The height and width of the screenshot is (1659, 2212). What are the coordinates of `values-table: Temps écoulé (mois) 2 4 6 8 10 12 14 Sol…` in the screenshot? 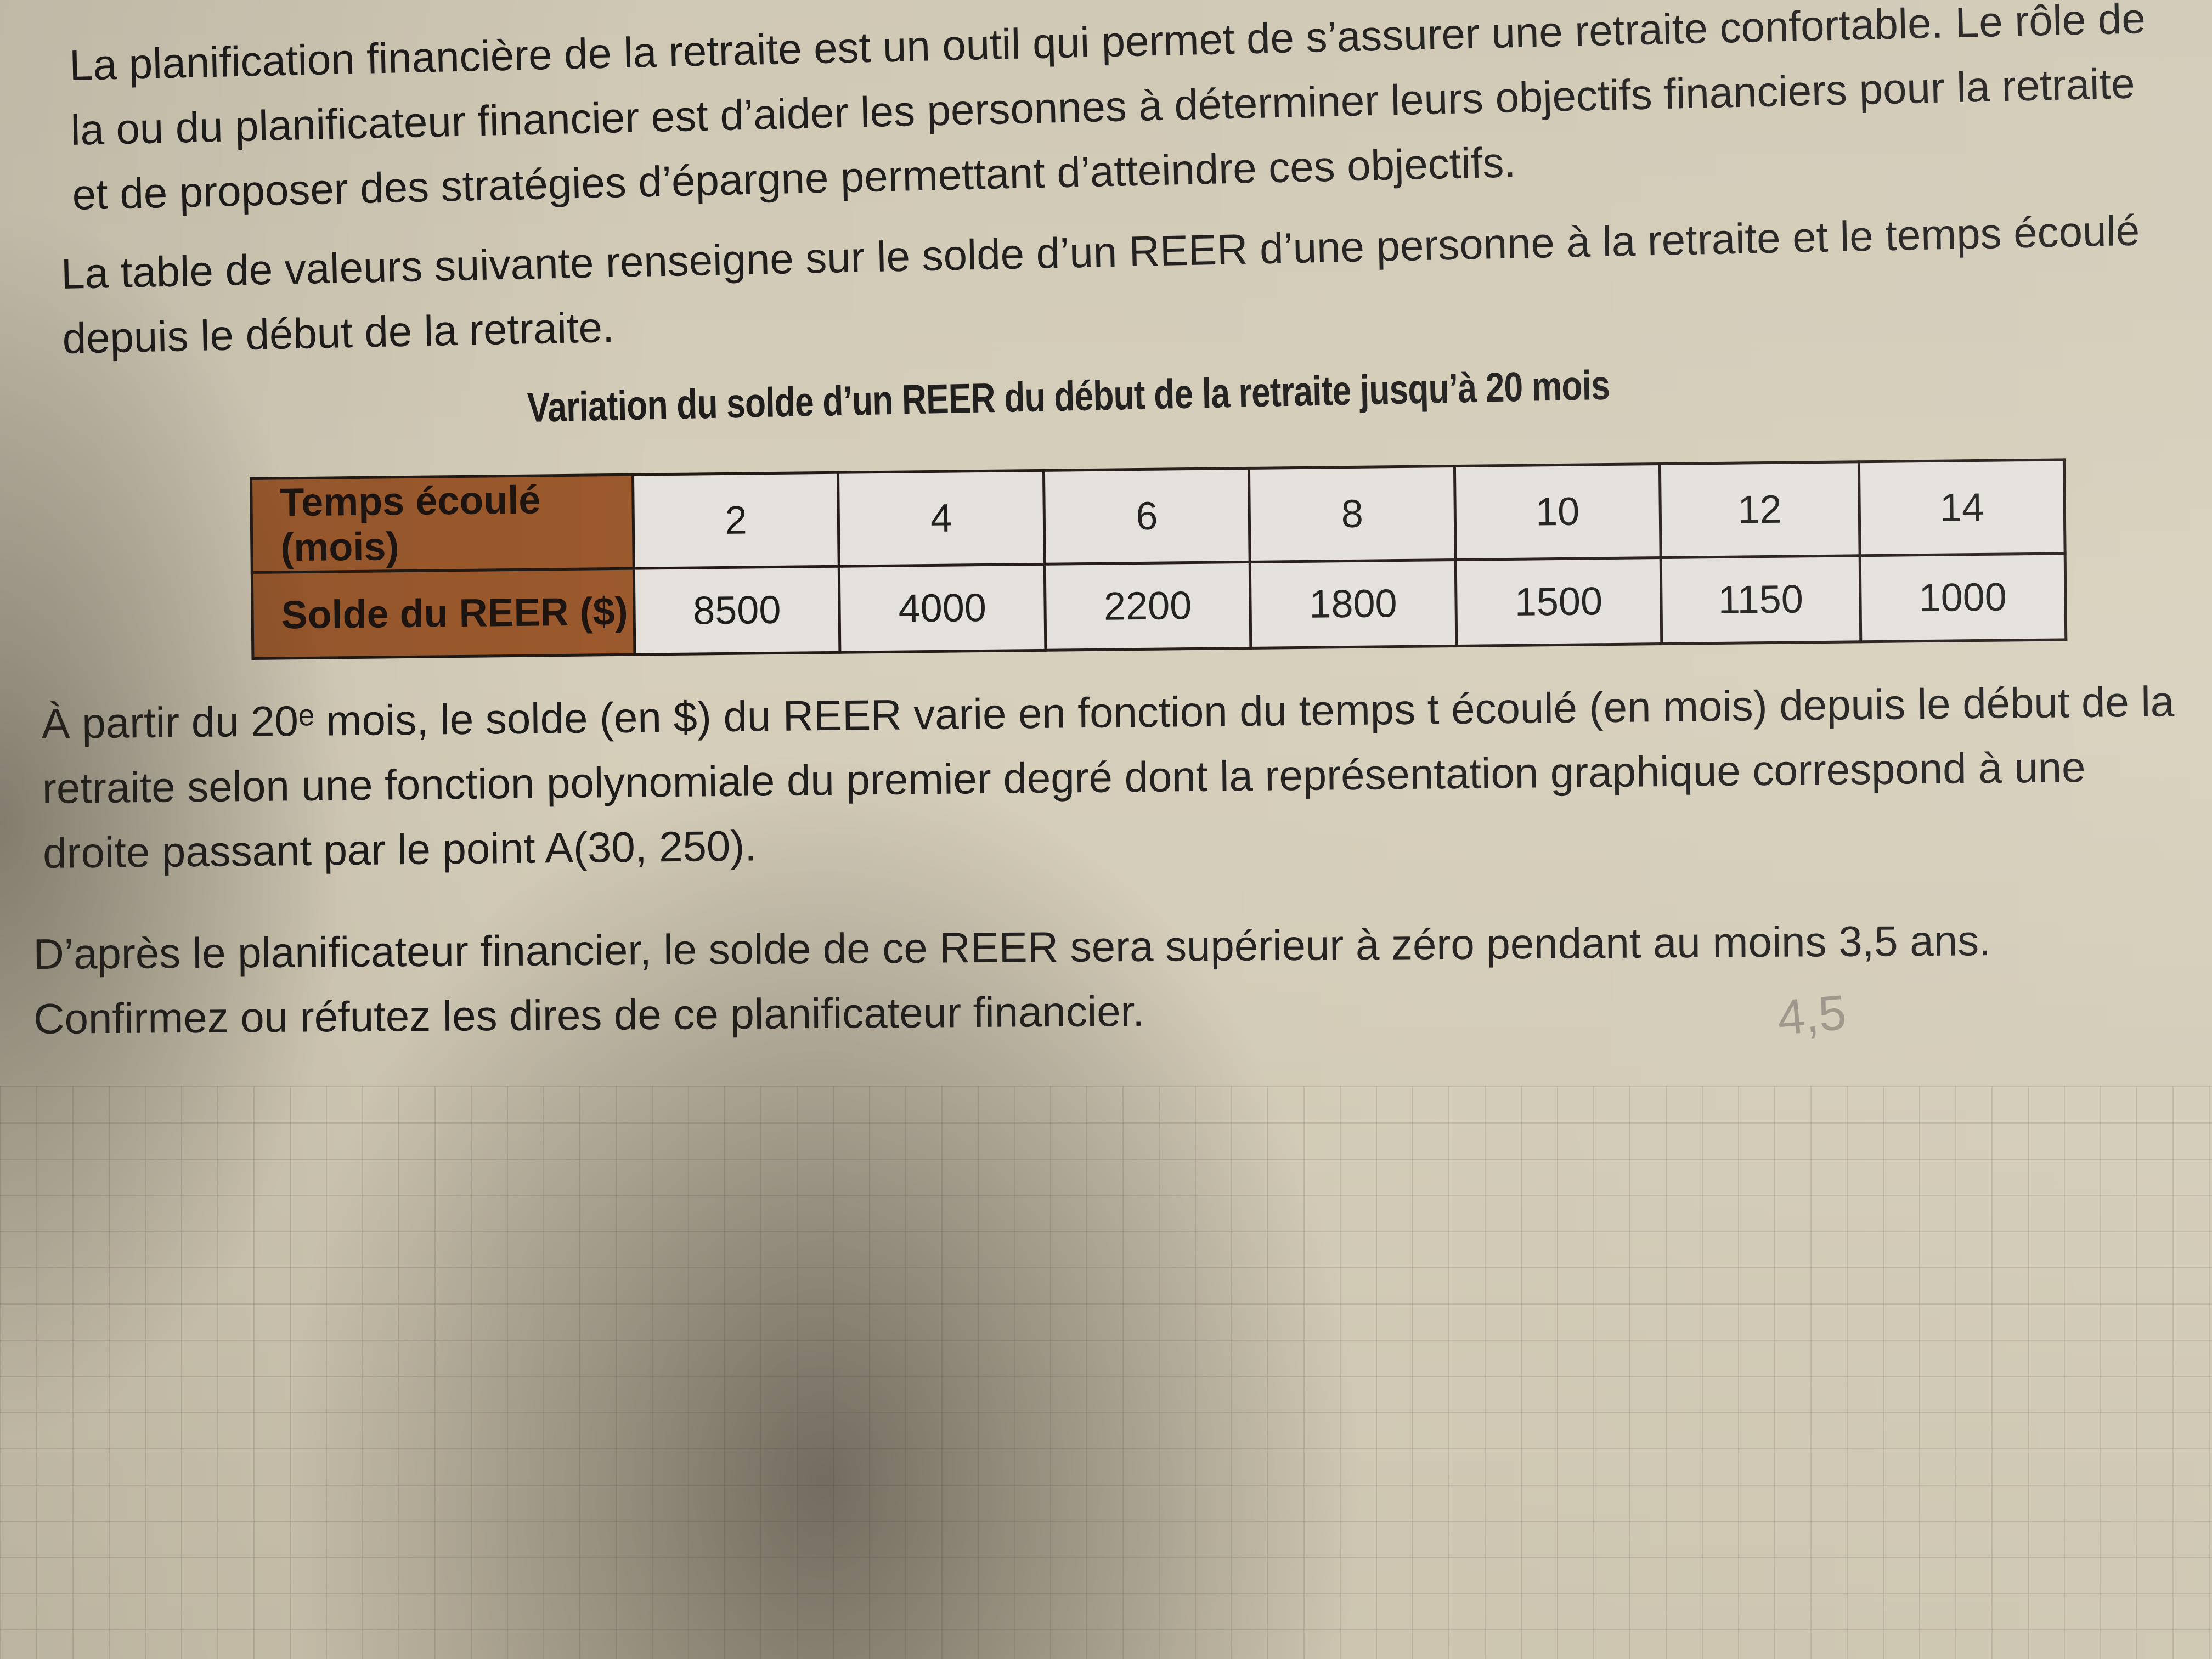 It's located at (1159, 559).